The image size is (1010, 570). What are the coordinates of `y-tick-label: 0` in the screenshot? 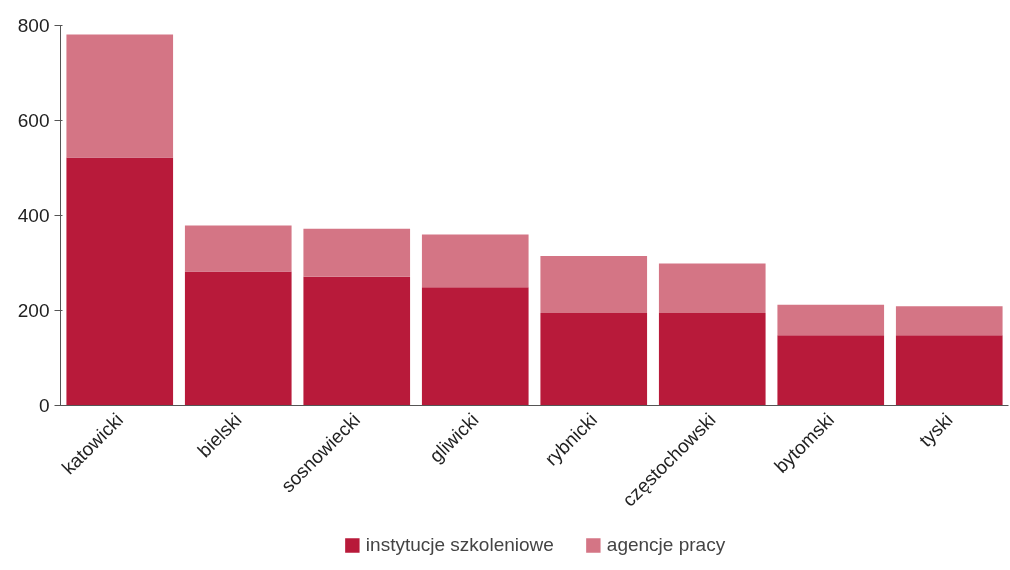 It's located at (44, 405).